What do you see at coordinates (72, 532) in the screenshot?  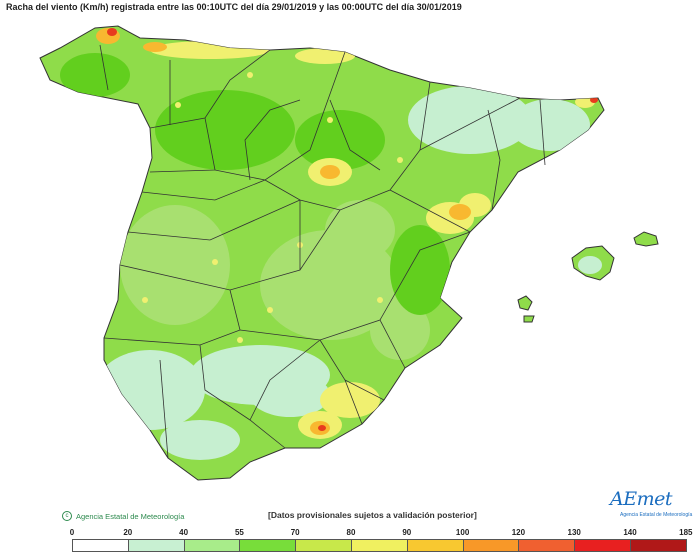 I see `legend-tick-label: 0` at bounding box center [72, 532].